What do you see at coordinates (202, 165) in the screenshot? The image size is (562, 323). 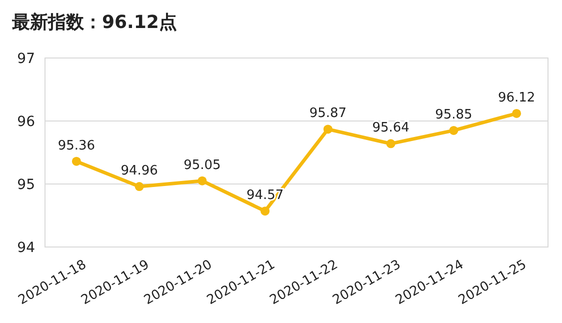 I see `data-label: 95.05` at bounding box center [202, 165].